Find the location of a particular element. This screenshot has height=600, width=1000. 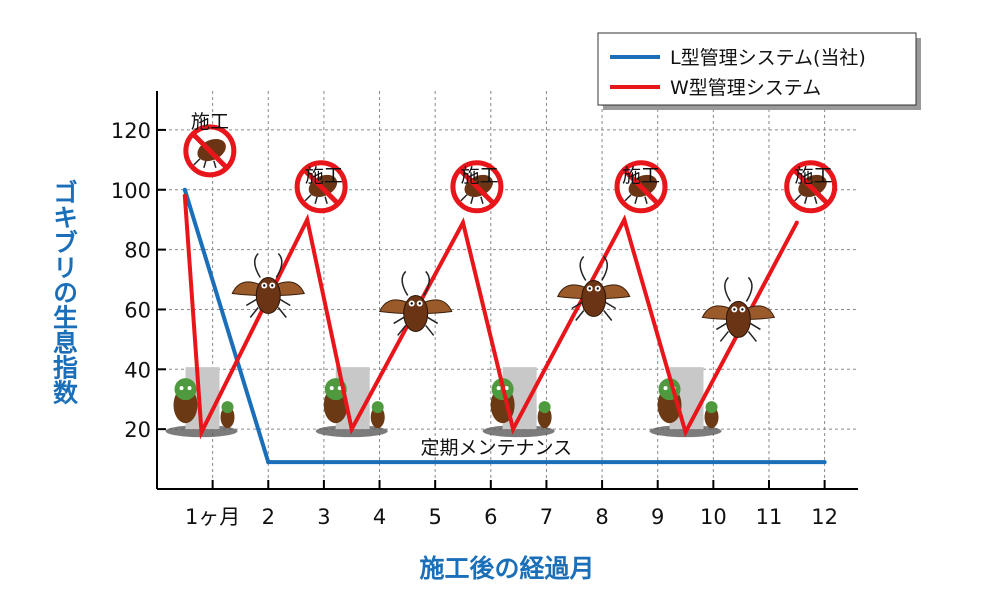

y-tick-label-2: 60 is located at coordinates (137, 310).